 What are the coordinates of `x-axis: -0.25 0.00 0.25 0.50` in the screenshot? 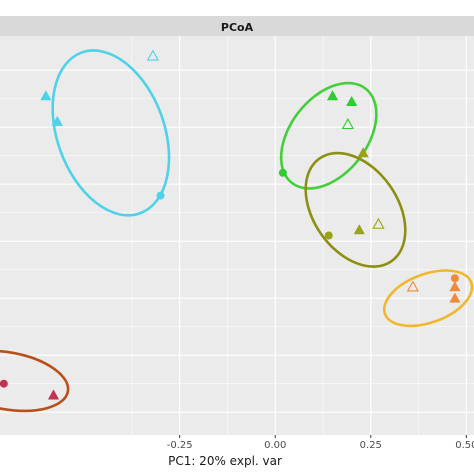 It's located at (320, 443).